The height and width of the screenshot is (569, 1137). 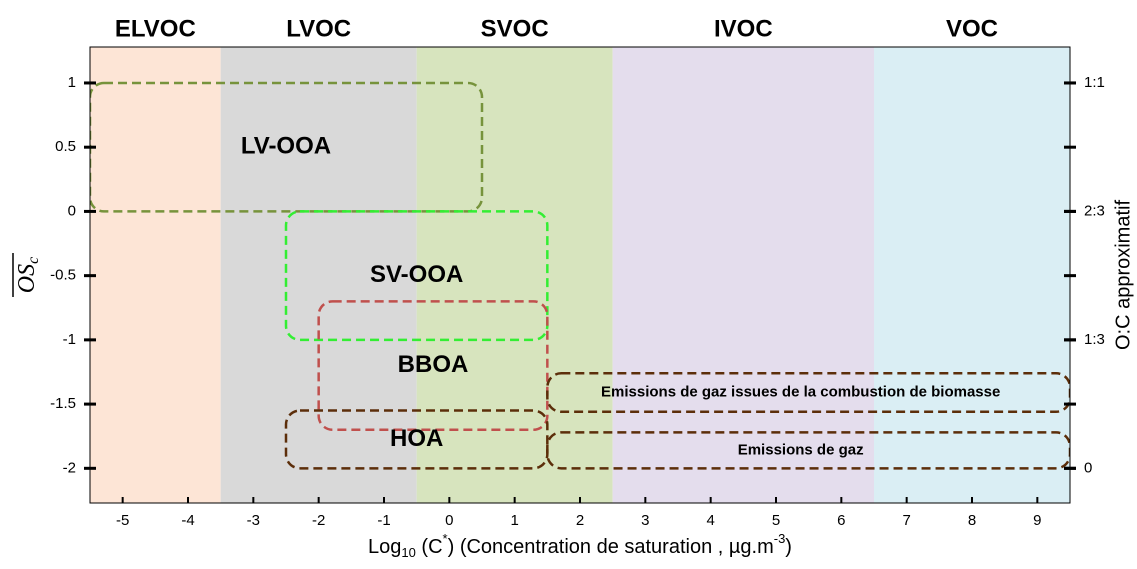 I want to click on y2-axis-label: O:C approximatif, so click(x=1123, y=275).